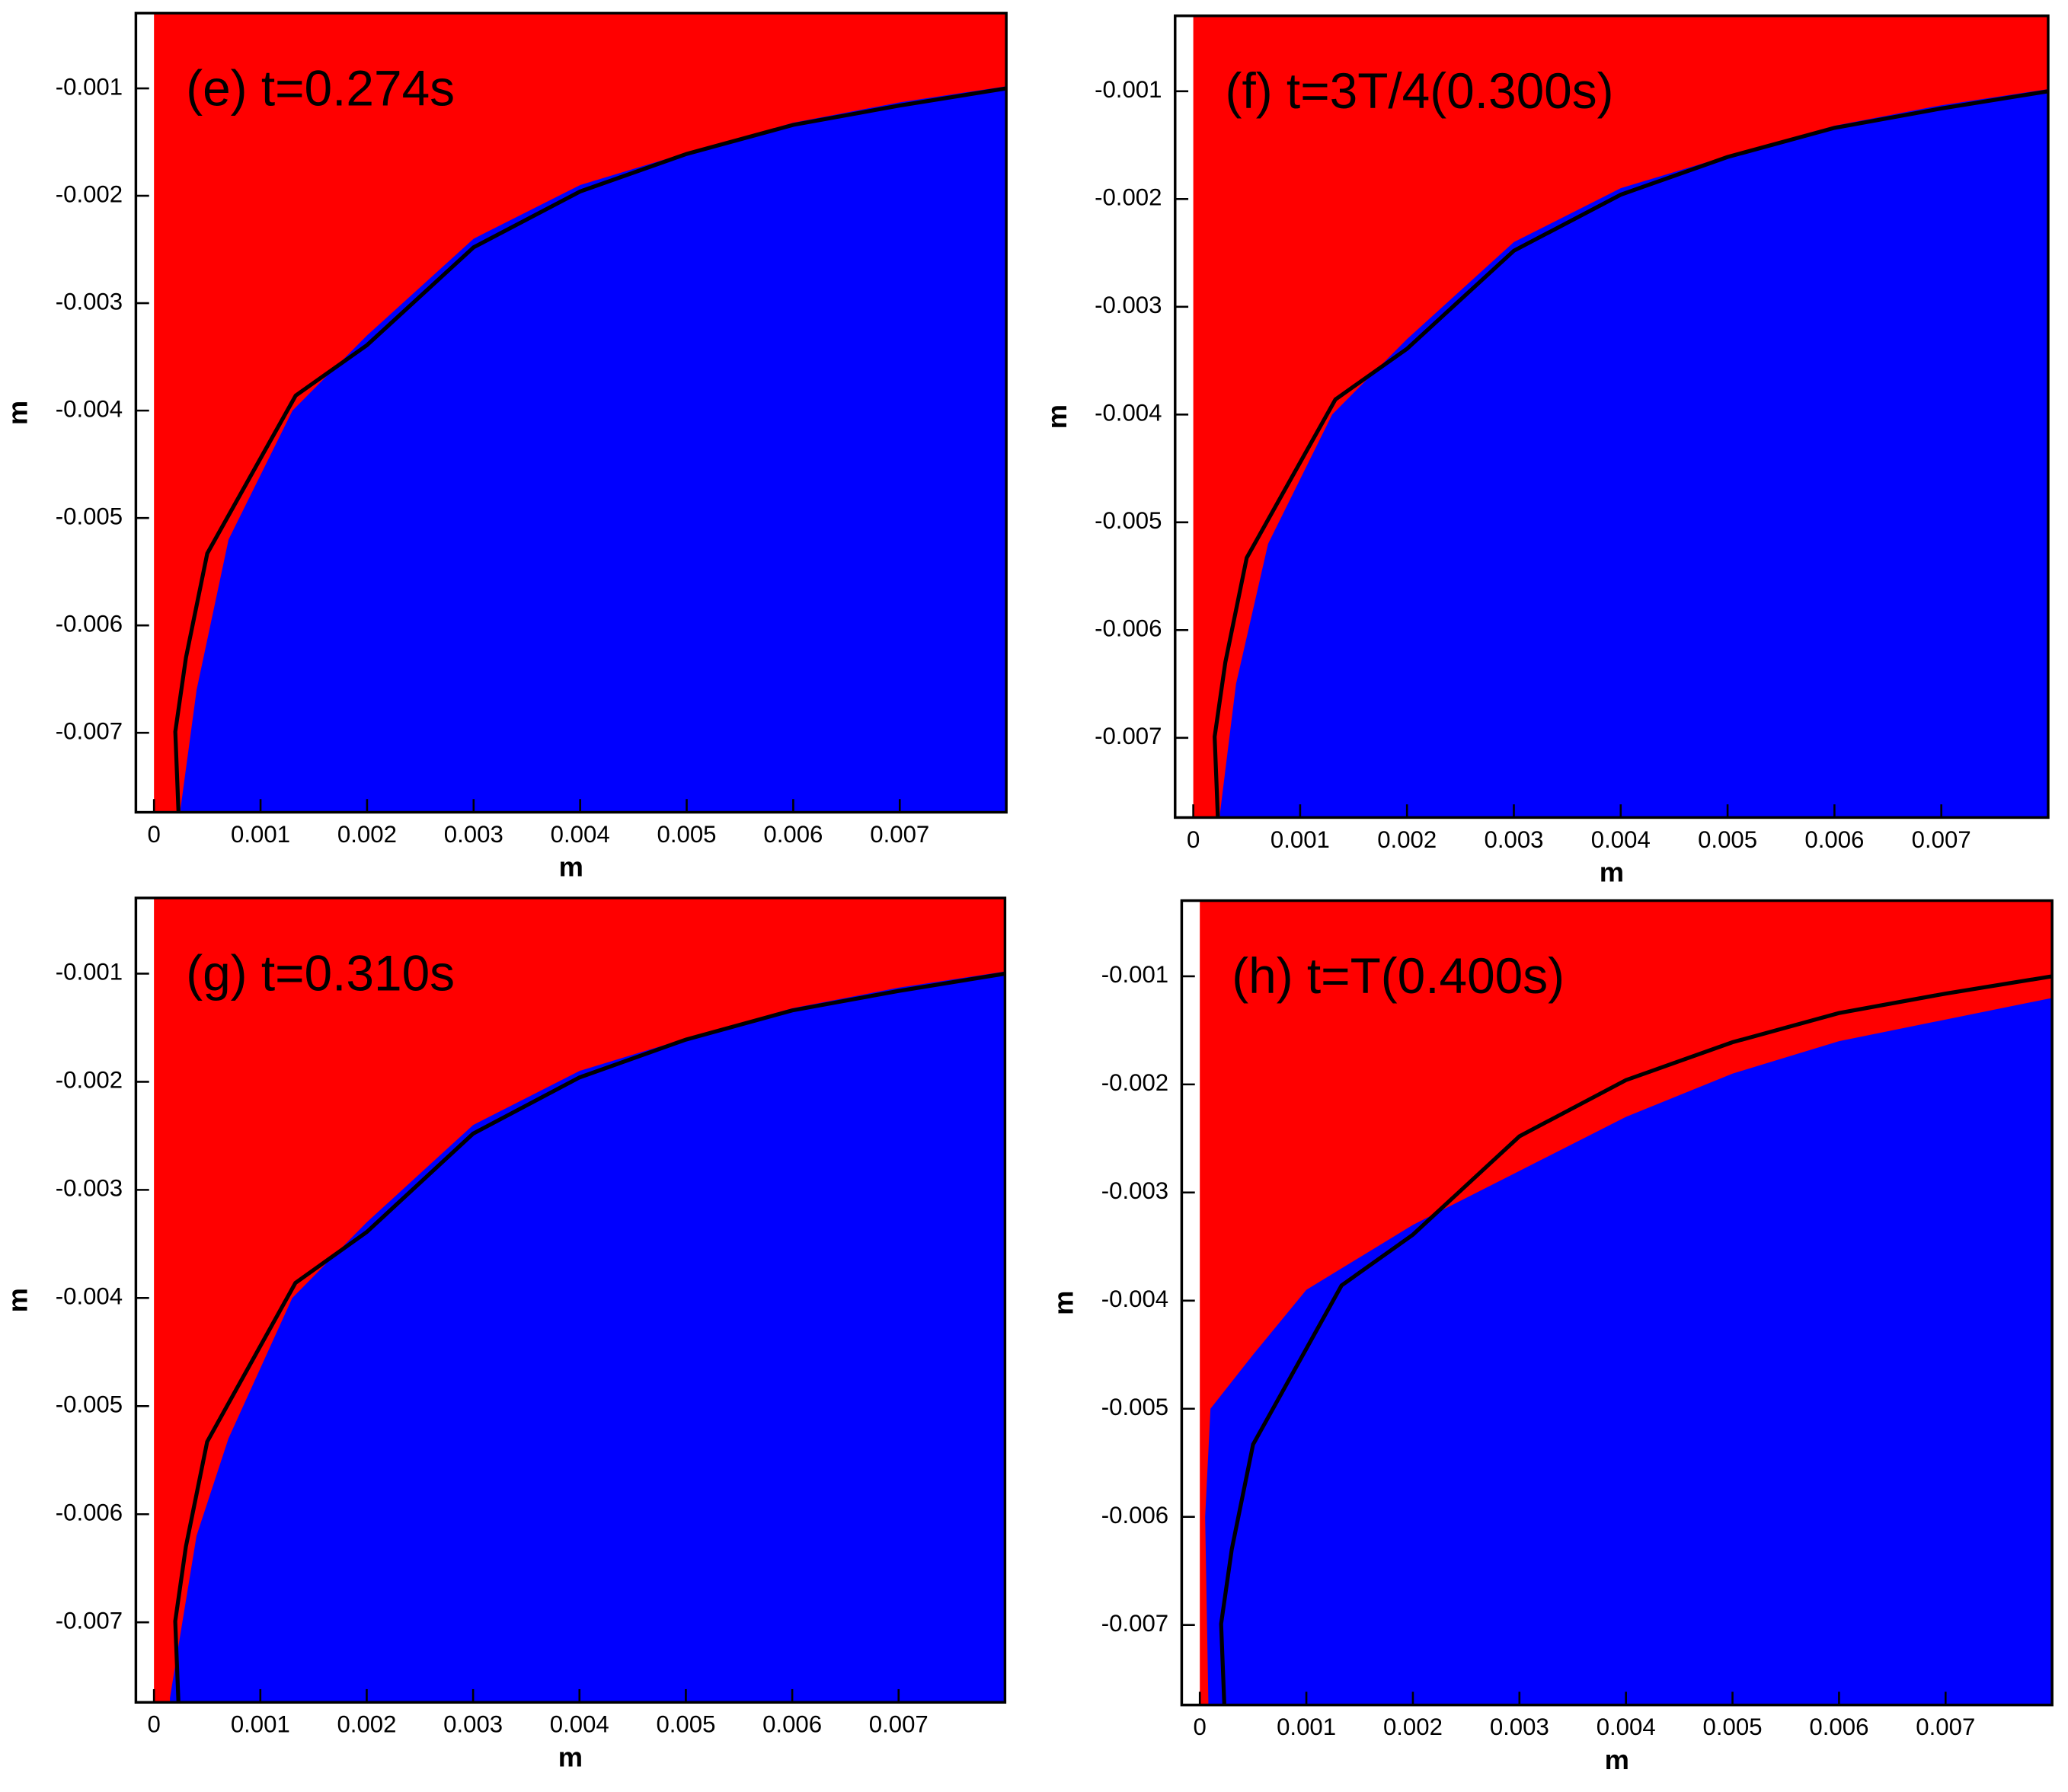  Describe the element at coordinates (1398, 976) in the screenshot. I see `panel-annotation: (h) t=T(0.400s)` at that location.